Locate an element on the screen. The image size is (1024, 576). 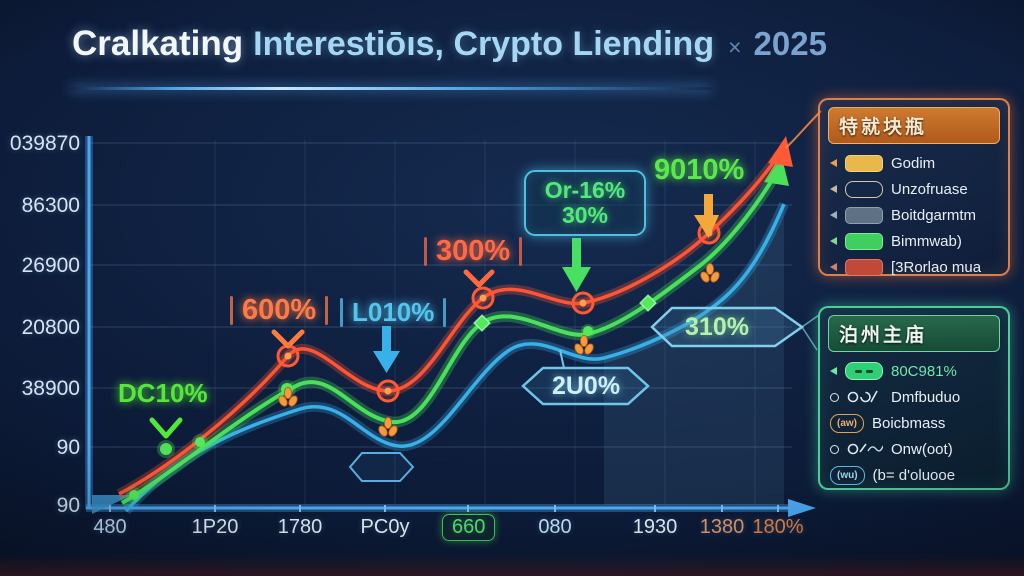
legend-item-label: Onw(oot) is located at coordinates (922, 449).